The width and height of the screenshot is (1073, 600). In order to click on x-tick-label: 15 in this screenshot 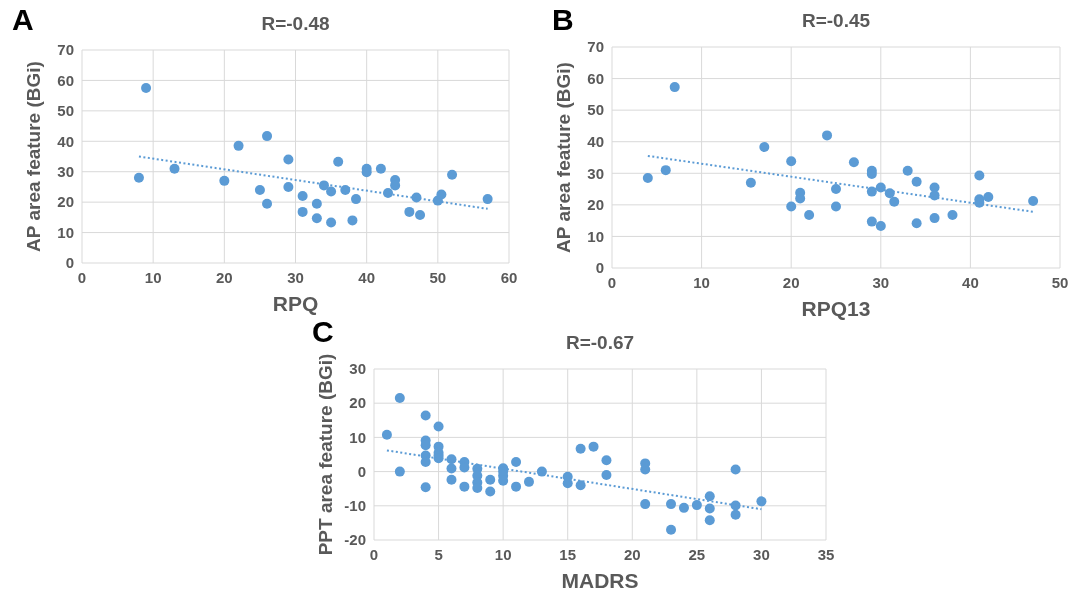, I will do `click(568, 554)`.